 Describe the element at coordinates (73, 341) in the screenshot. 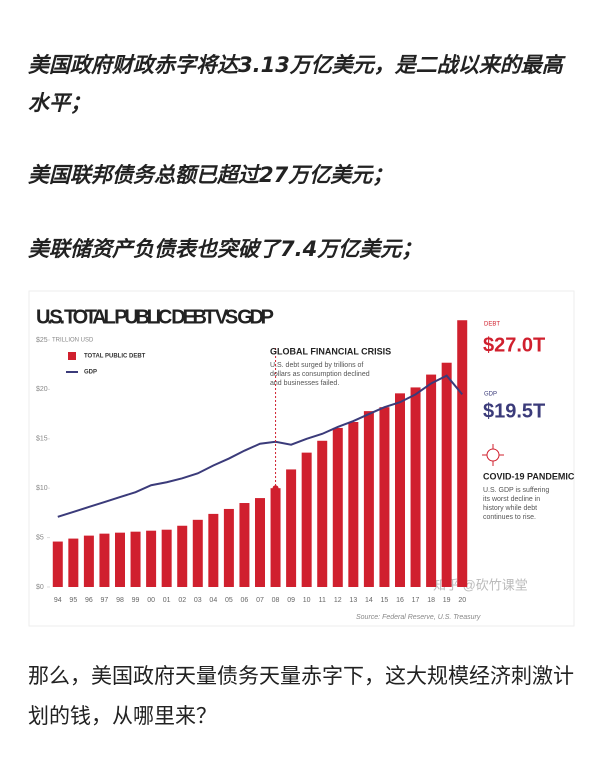

I see `y-axis-label: TRILLION USD` at that location.